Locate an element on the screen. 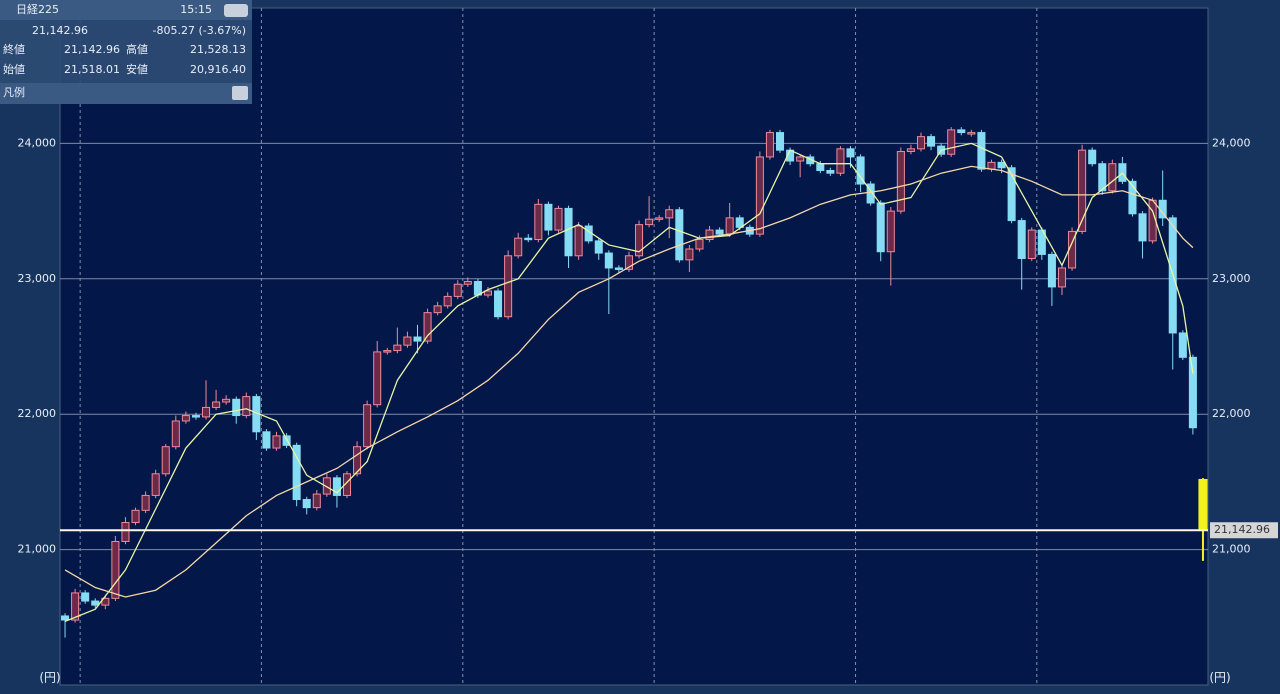 The height and width of the screenshot is (694, 1280). change: -805.27 (-3.67%) is located at coordinates (199, 30).